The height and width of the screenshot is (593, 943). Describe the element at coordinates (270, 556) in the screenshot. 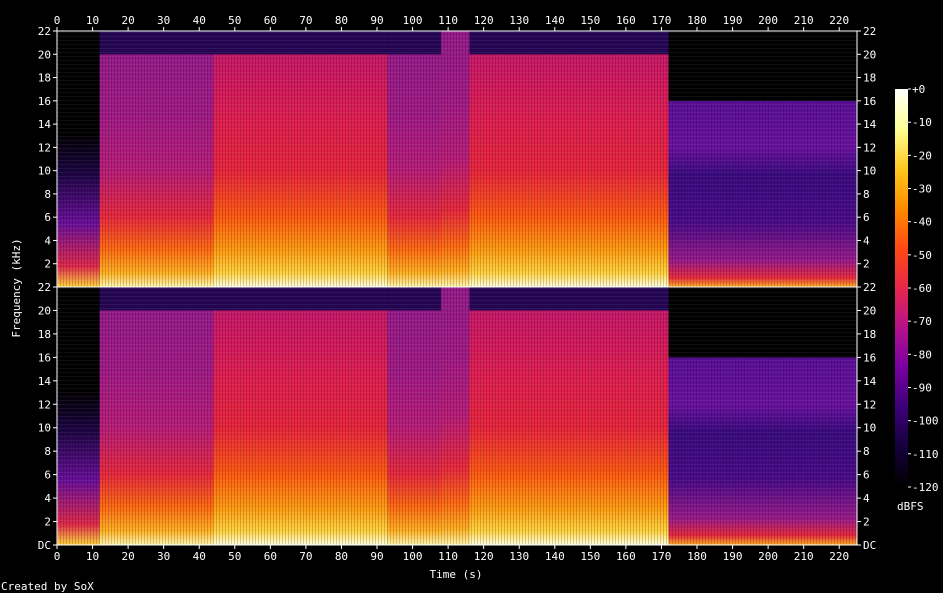

I see `xtick-label-bottom-6: 60` at that location.